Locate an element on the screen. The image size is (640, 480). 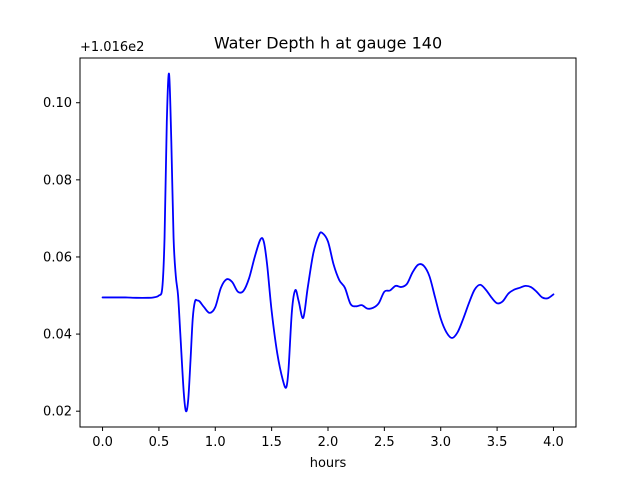
x-tick-label: 0.5 is located at coordinates (159, 442).